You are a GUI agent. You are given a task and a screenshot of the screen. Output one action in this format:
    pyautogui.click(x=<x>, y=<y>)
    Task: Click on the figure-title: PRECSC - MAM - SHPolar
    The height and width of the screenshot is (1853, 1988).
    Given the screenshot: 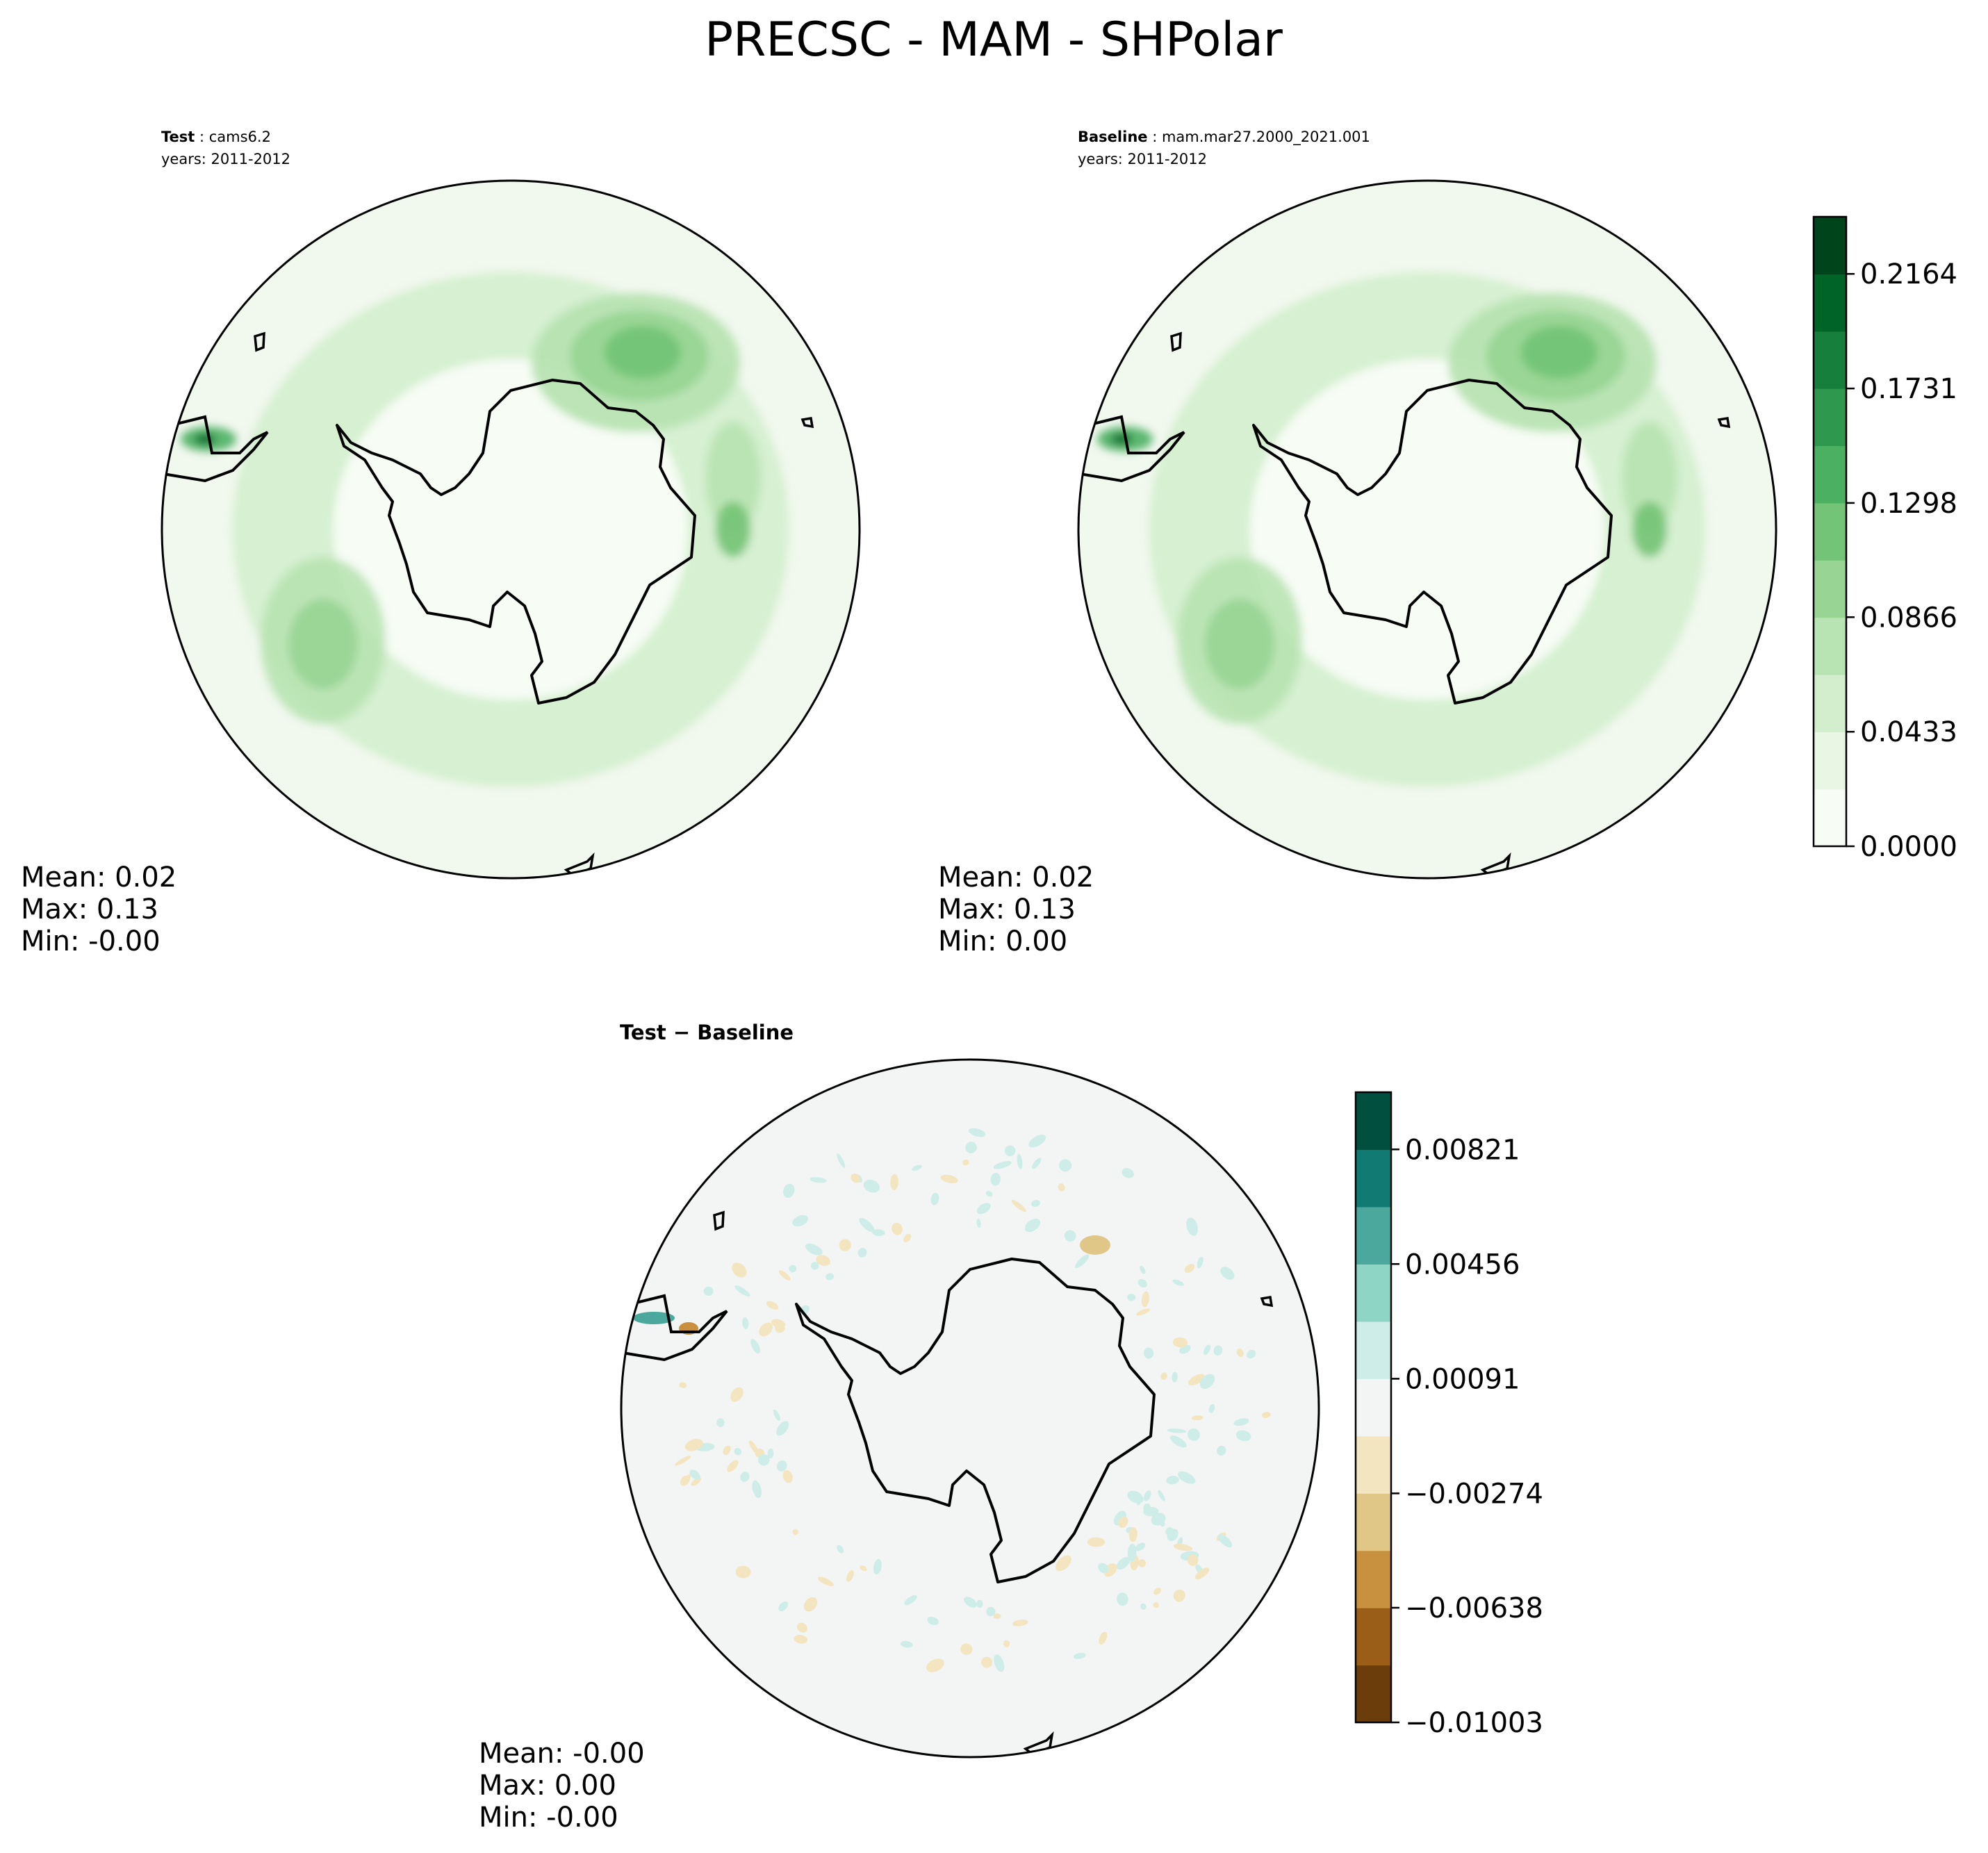 What is the action you would take?
    pyautogui.click(x=994, y=40)
    